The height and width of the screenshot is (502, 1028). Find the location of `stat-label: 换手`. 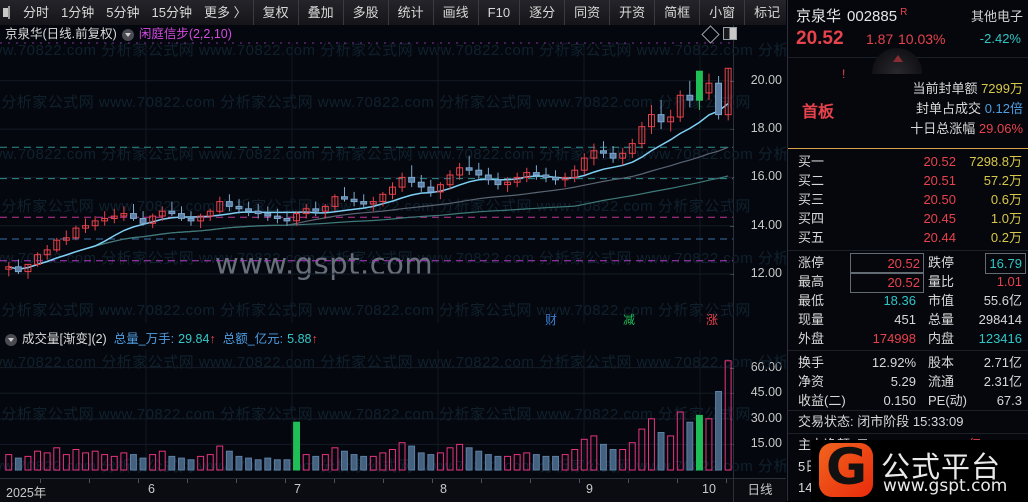

stat-label: 换手 is located at coordinates (811, 362).